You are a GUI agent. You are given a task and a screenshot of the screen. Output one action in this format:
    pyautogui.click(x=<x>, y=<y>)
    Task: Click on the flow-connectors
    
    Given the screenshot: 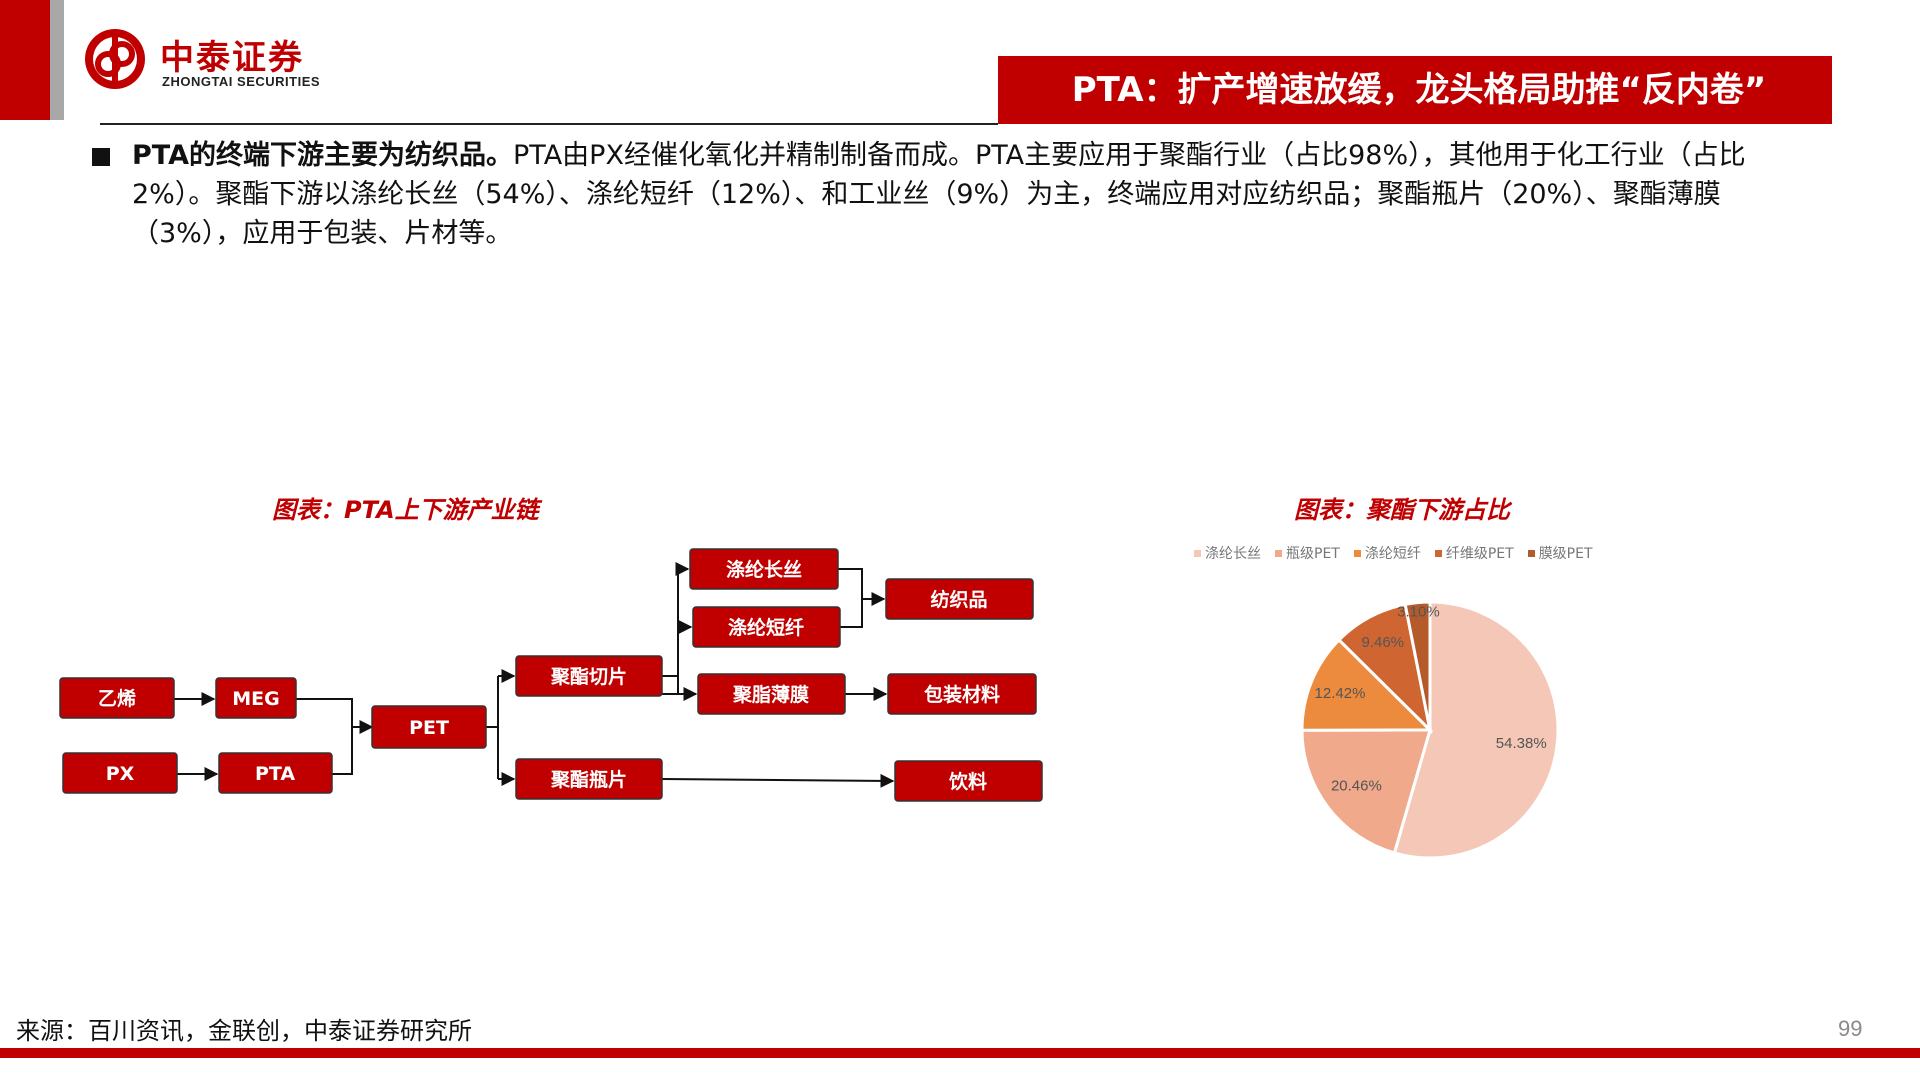 What is the action you would take?
    pyautogui.click(x=534, y=675)
    